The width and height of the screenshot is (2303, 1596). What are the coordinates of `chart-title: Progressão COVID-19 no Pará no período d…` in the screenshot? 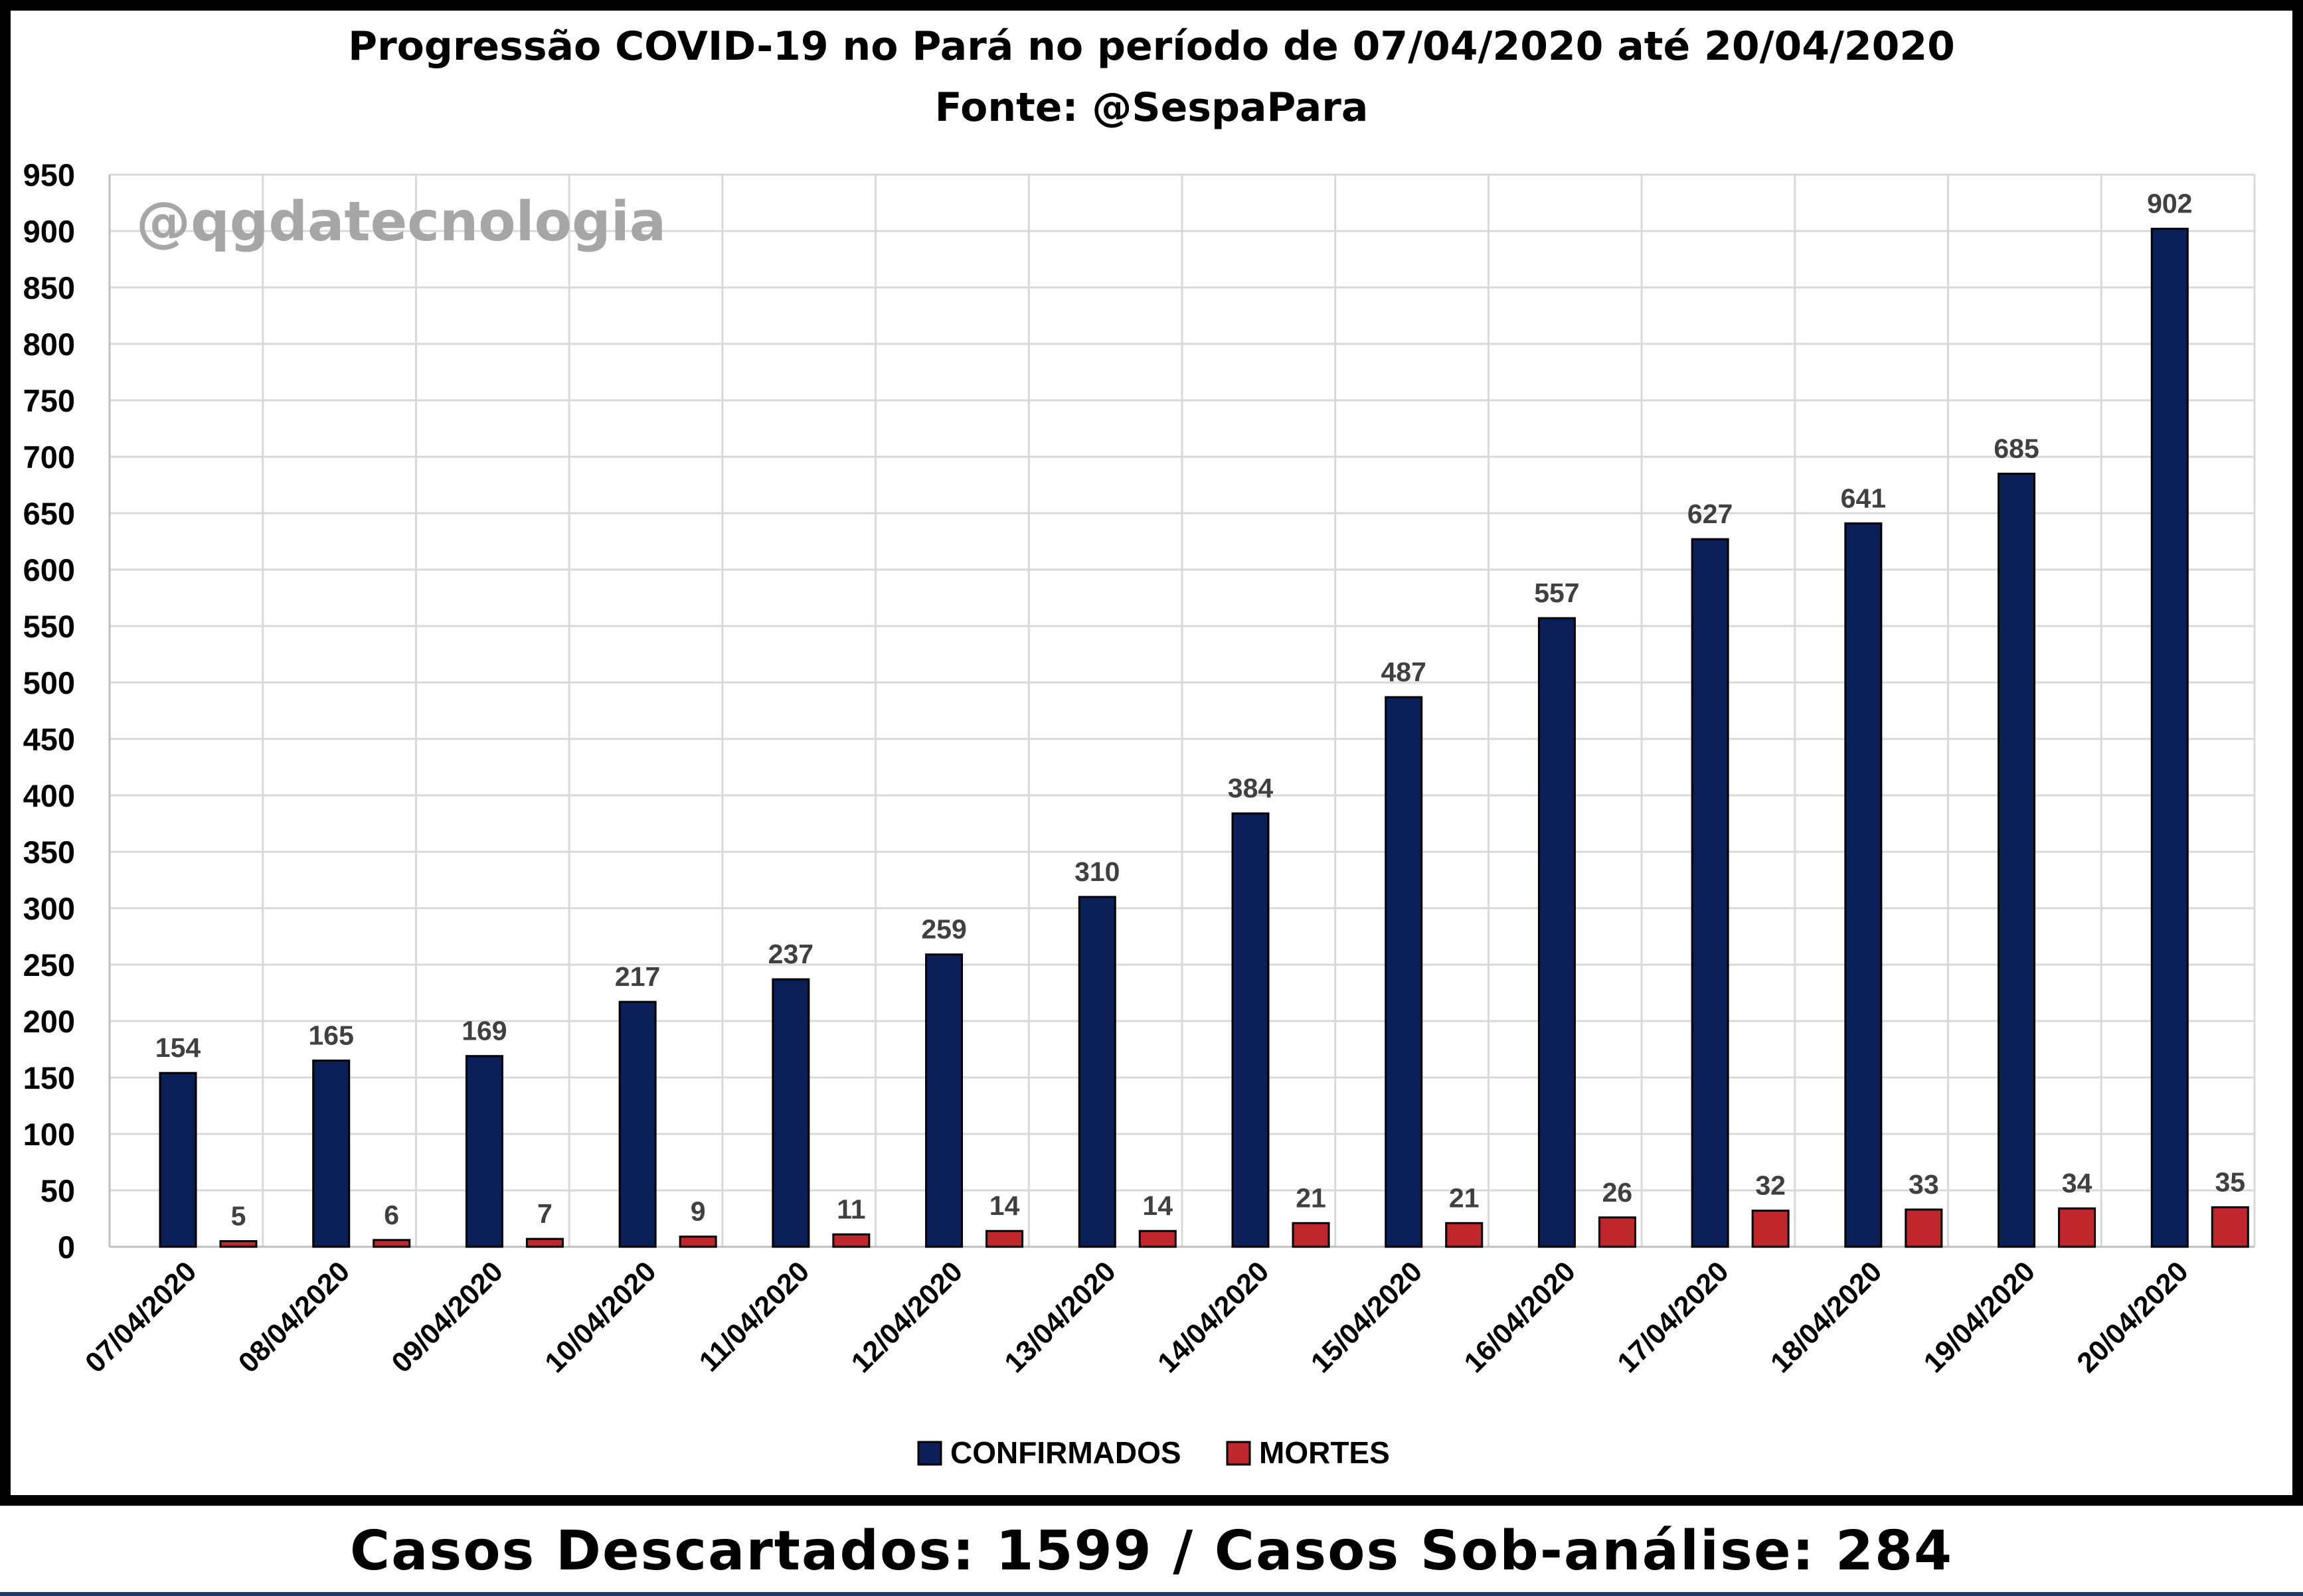 It's located at (1151, 47).